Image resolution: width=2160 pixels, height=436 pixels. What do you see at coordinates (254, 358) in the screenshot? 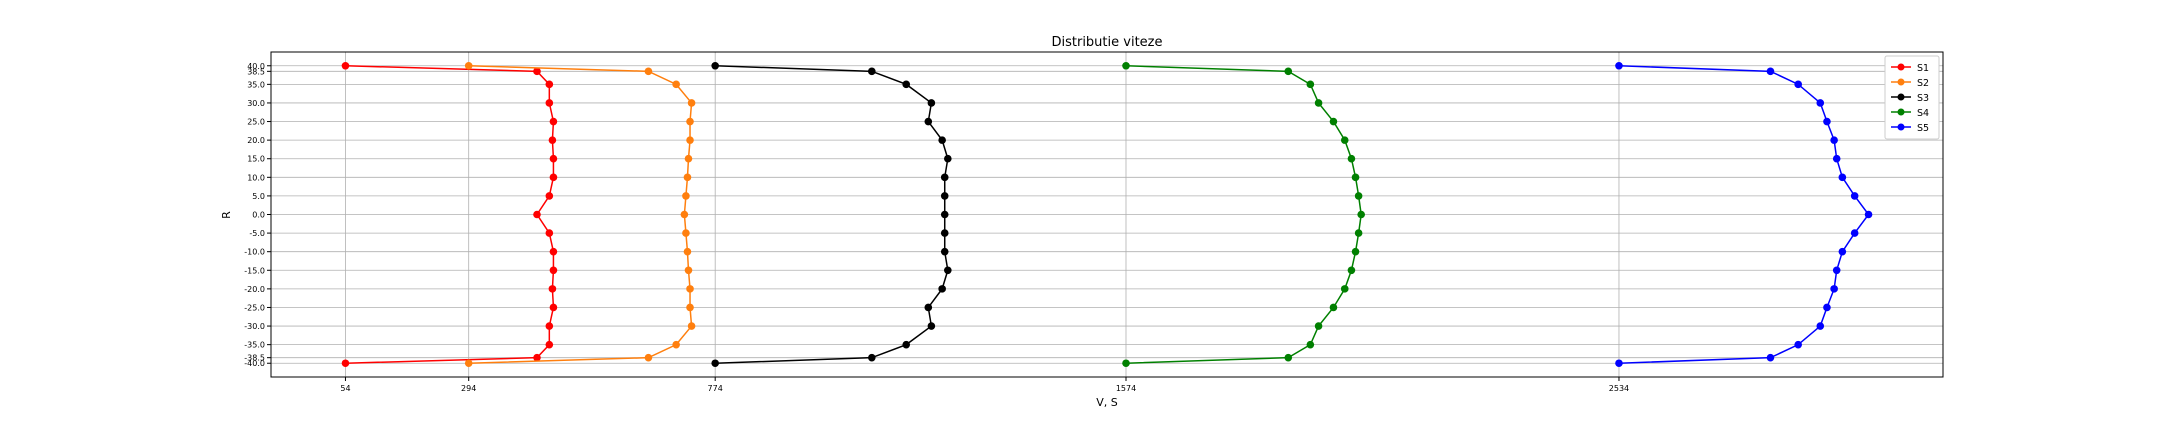
I see `y-tick-label: -38.5` at bounding box center [254, 358].